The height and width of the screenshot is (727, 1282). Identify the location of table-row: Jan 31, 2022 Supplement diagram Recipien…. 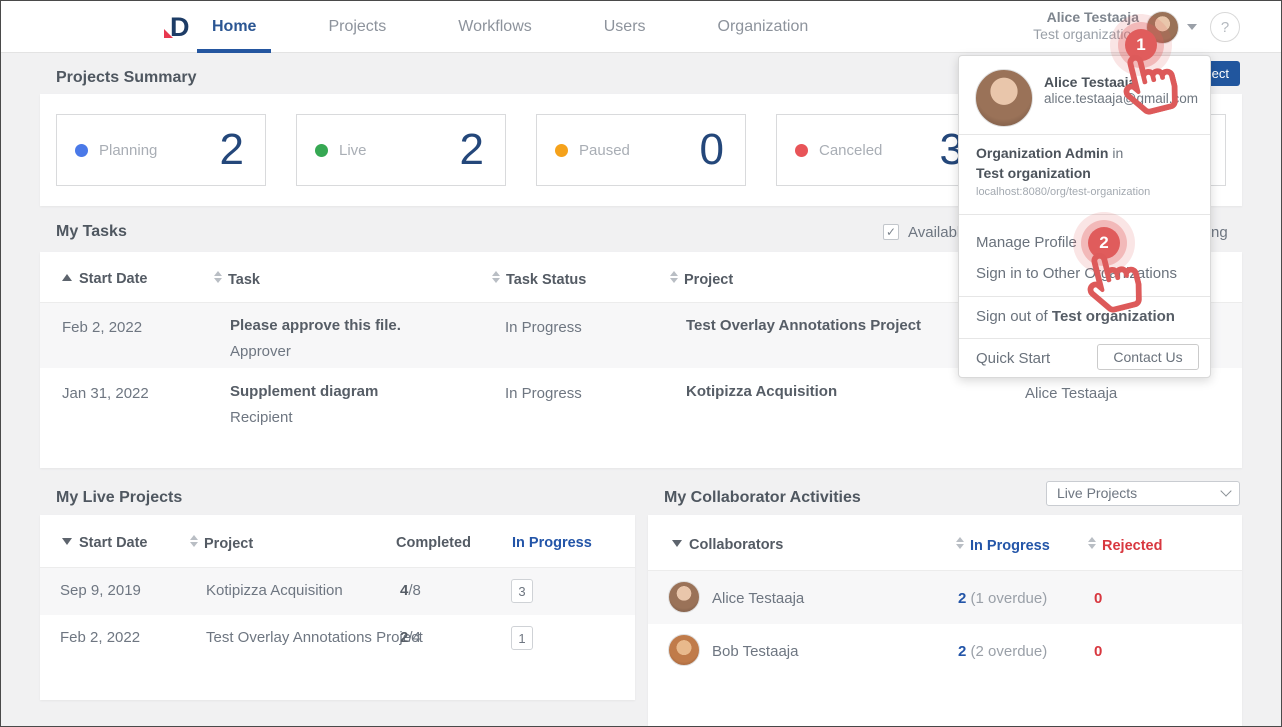
(641, 401).